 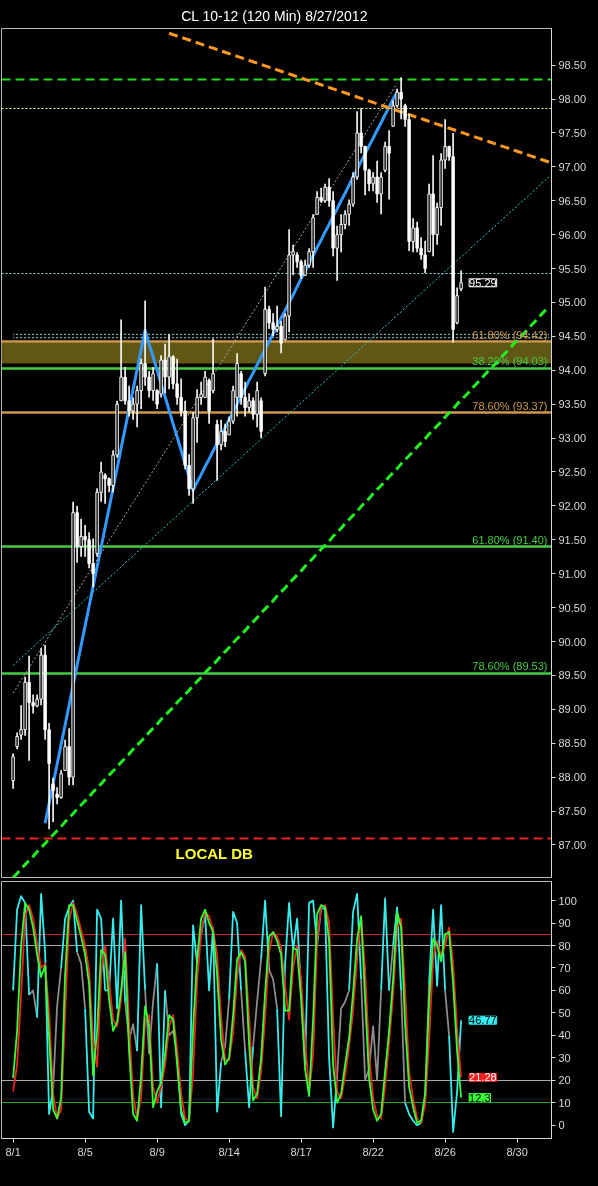 What do you see at coordinates (572, 844) in the screenshot?
I see `y-tick-label: 87.00` at bounding box center [572, 844].